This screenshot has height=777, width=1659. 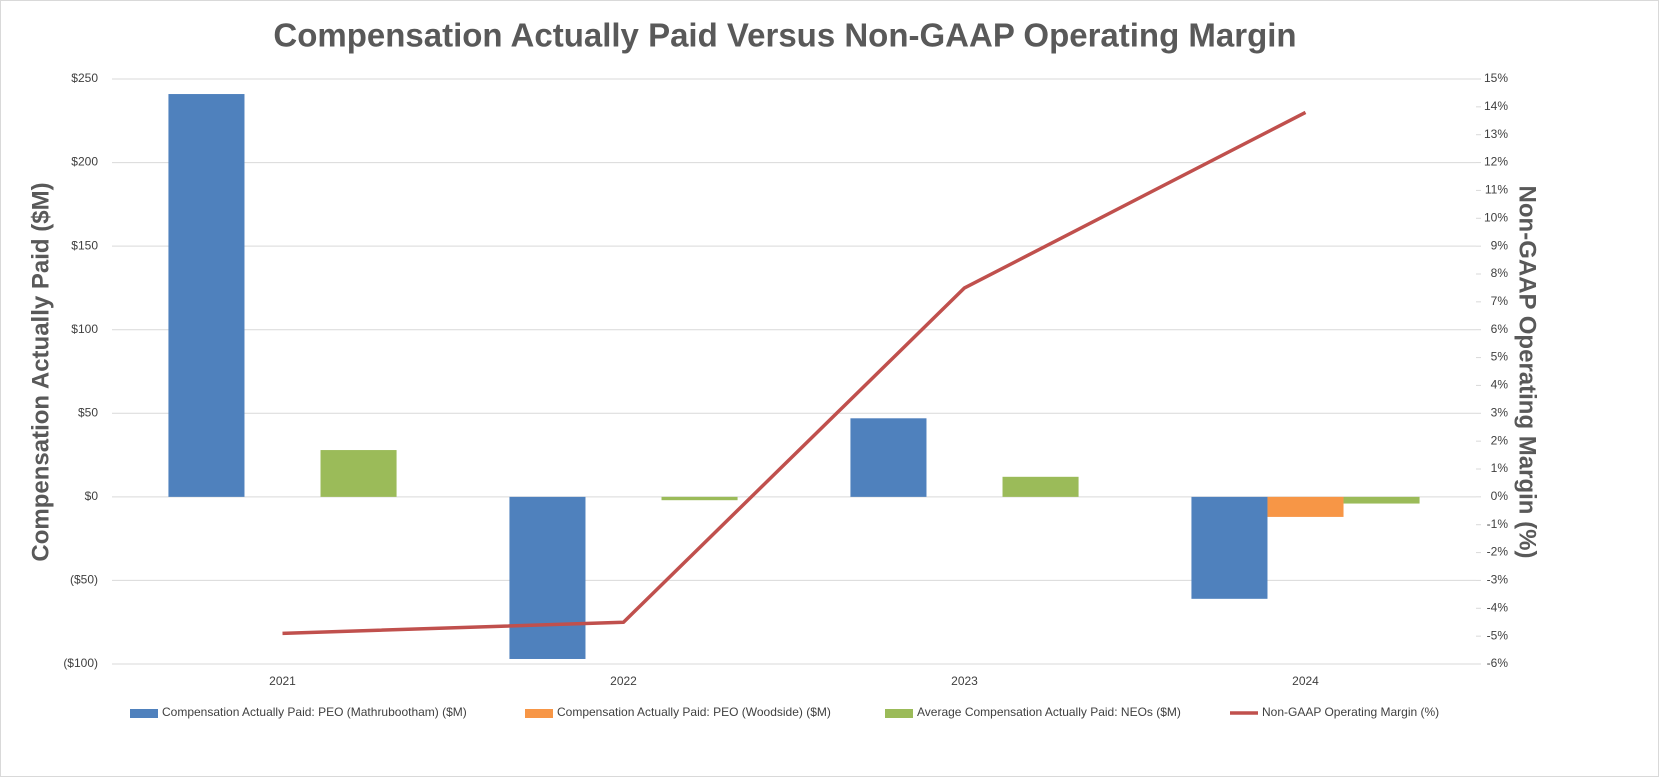 I want to click on y-tick-label: $200, so click(x=84, y=162).